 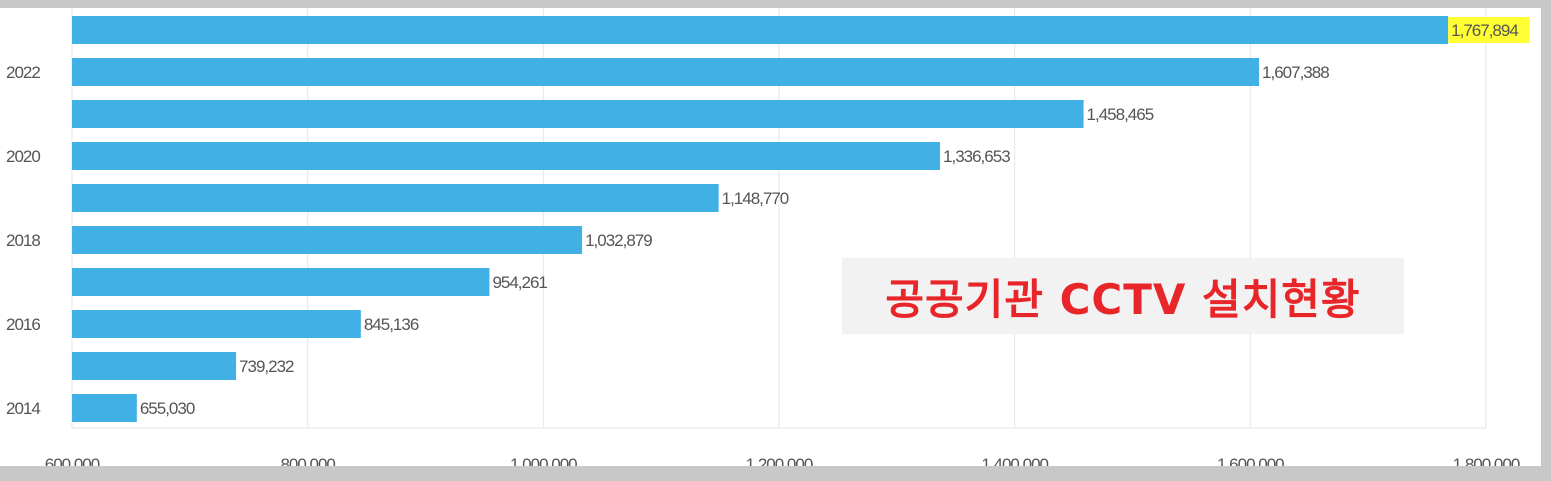 I want to click on chart-title: 공공기관 CCTV 설치현황, so click(x=1123, y=296).